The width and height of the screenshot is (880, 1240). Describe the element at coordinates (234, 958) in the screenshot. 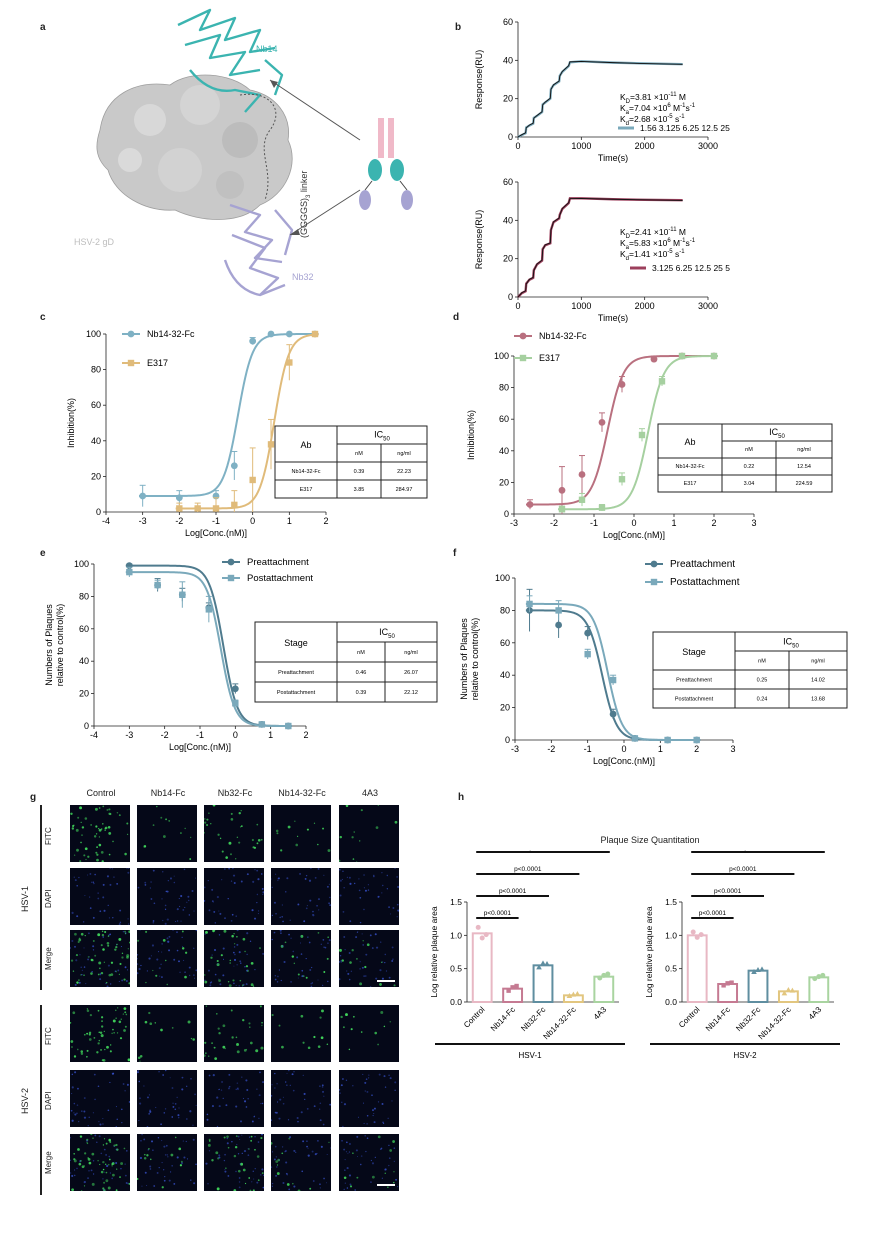

I see `micrograph-merge` at that location.